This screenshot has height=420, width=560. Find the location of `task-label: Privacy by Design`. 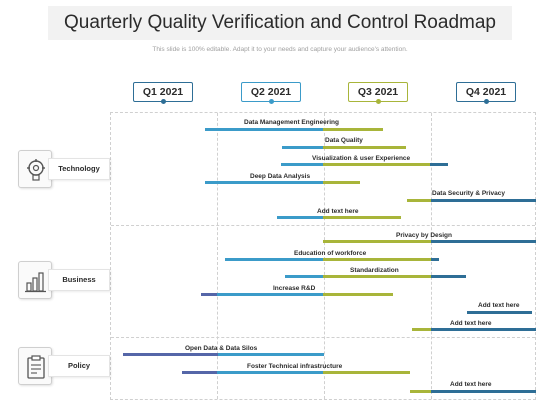

task-label: Privacy by Design is located at coordinates (424, 235).